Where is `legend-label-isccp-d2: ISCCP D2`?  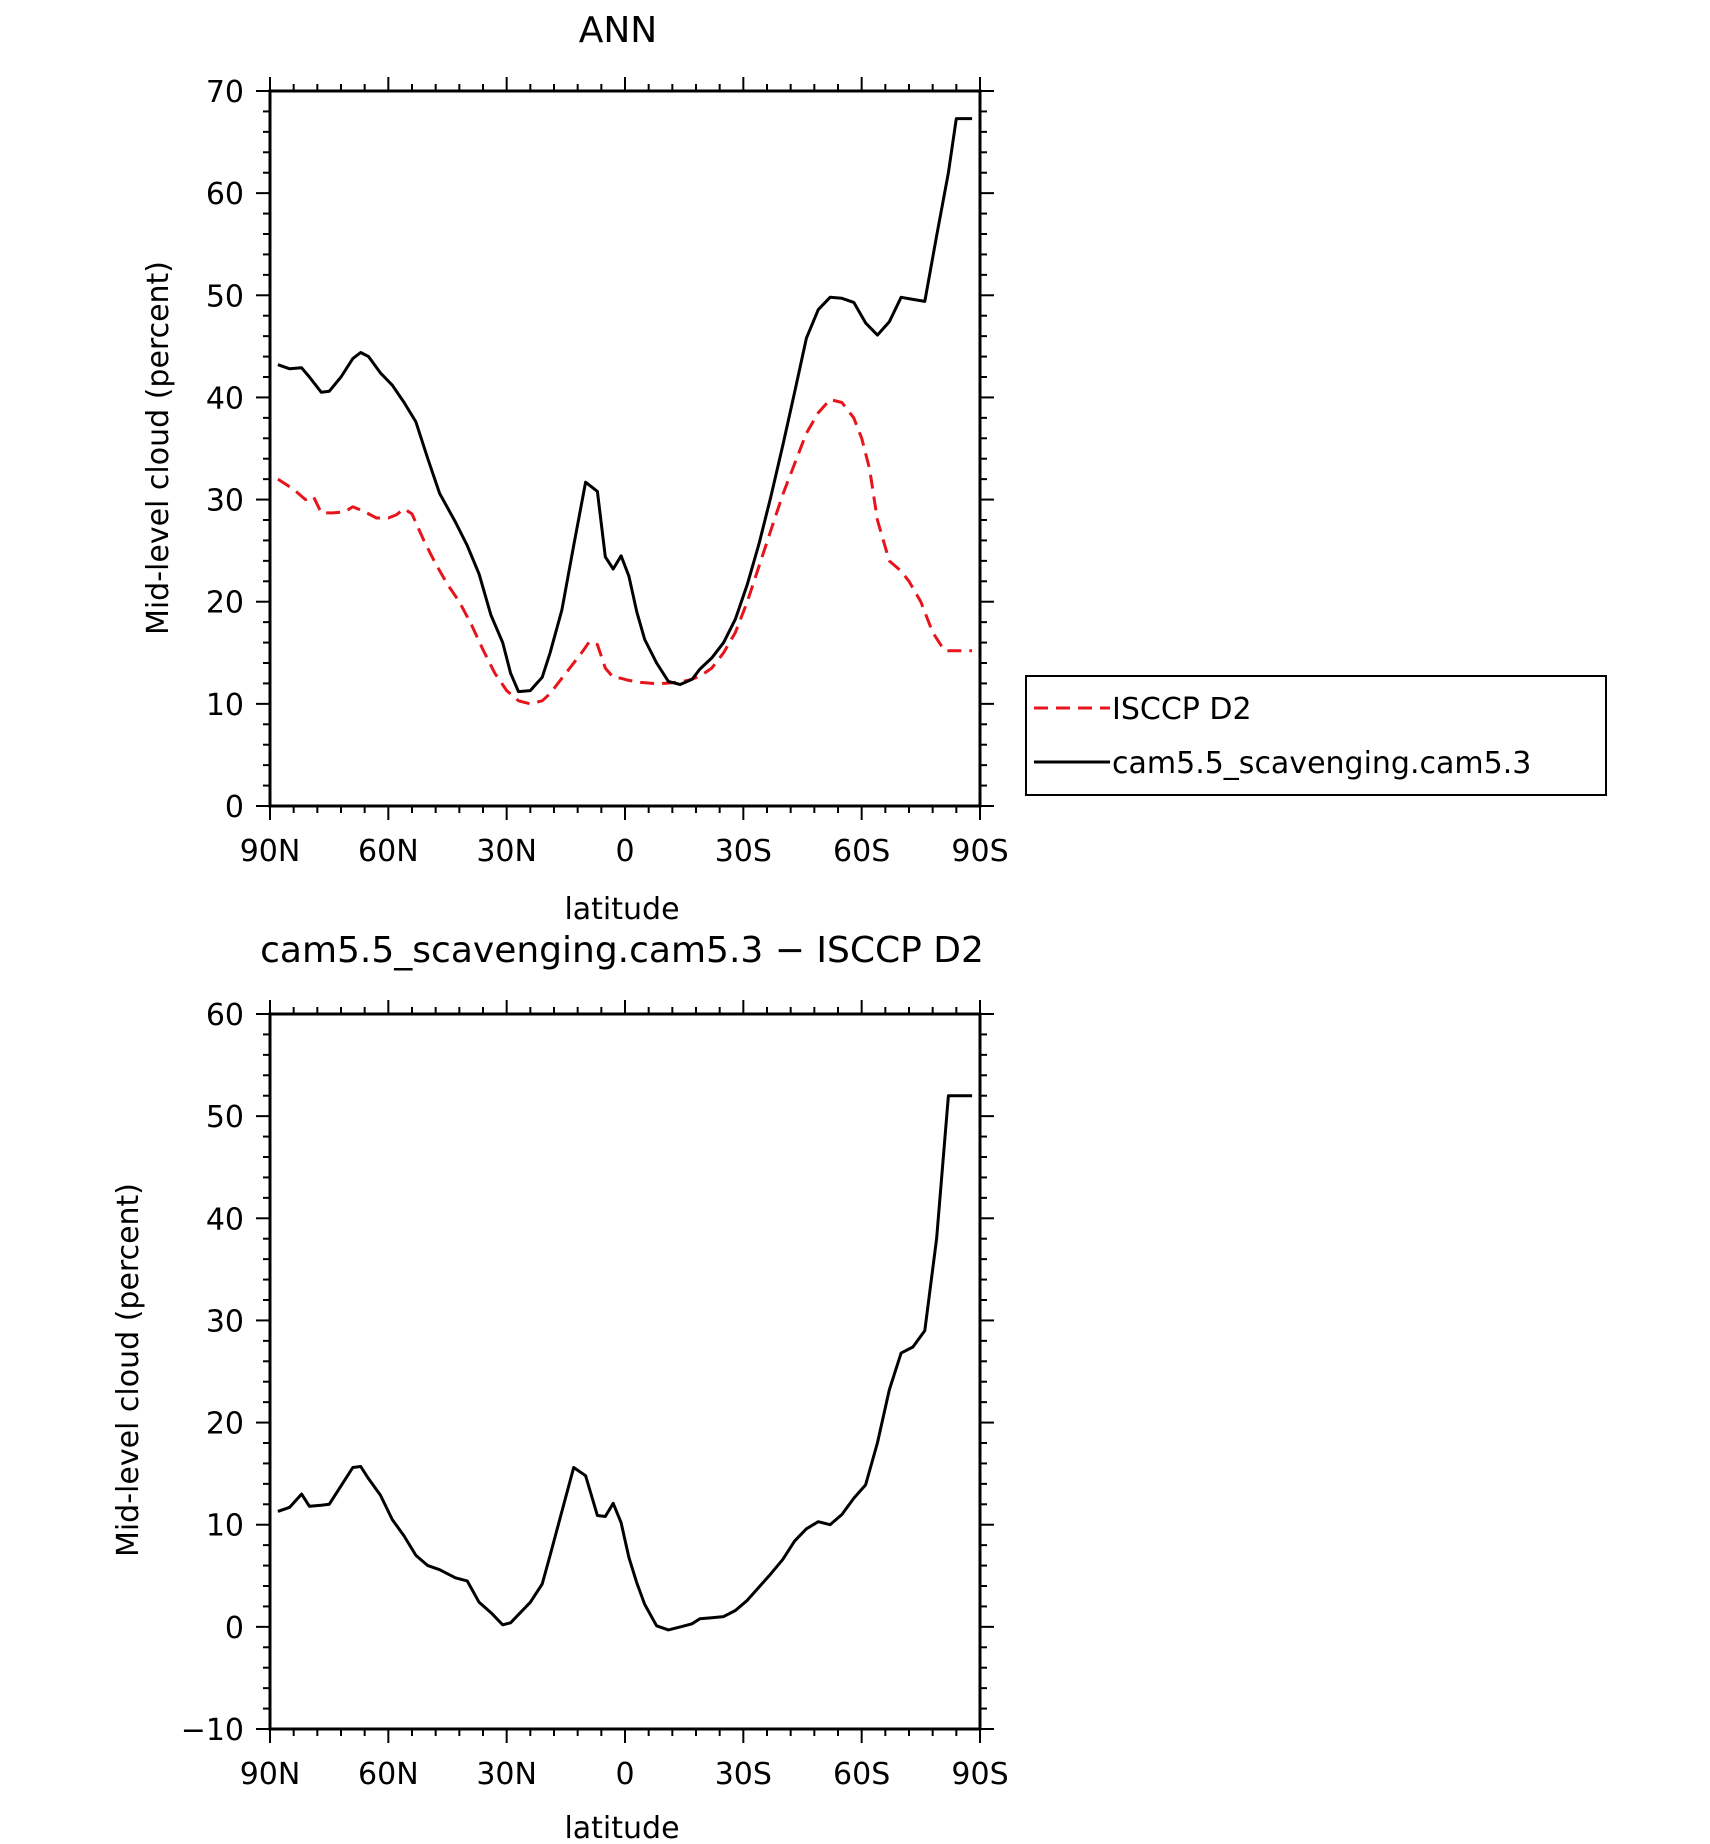 legend-label-isccp-d2: ISCCP D2 is located at coordinates (1182, 709).